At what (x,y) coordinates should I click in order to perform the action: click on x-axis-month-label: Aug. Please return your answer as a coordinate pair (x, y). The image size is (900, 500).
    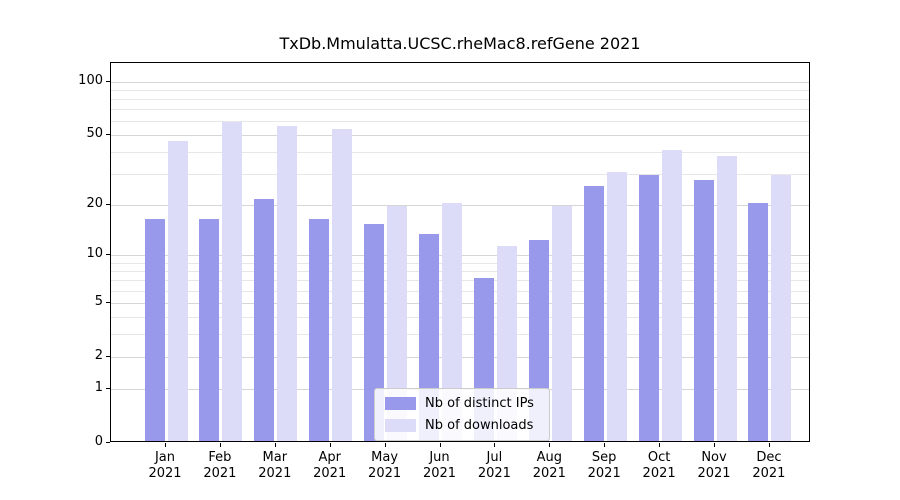
    Looking at the image, I should click on (549, 457).